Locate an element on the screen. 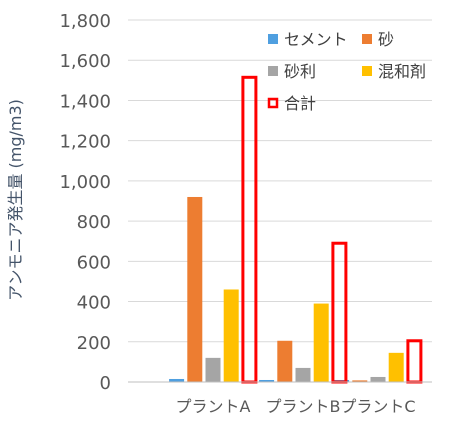 The image size is (450, 431). x-tick-label: プラントA is located at coordinates (213, 406).